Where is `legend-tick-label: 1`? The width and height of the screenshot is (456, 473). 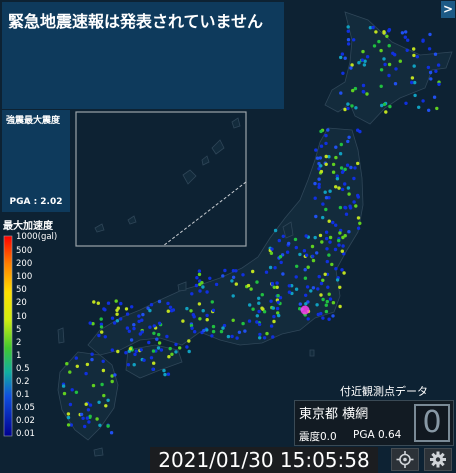 legend-tick-label: 1 is located at coordinates (19, 355).